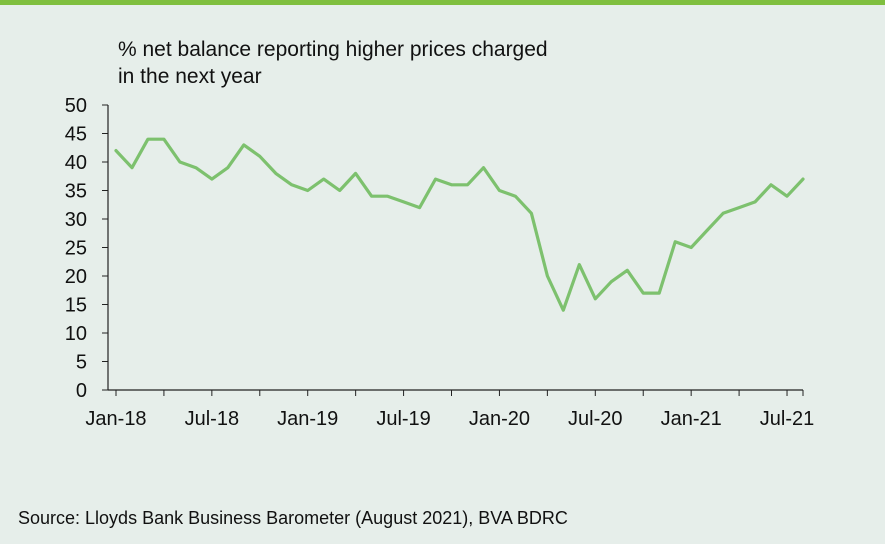 This screenshot has width=885, height=544. I want to click on y-tick-label: 35, so click(76, 192).